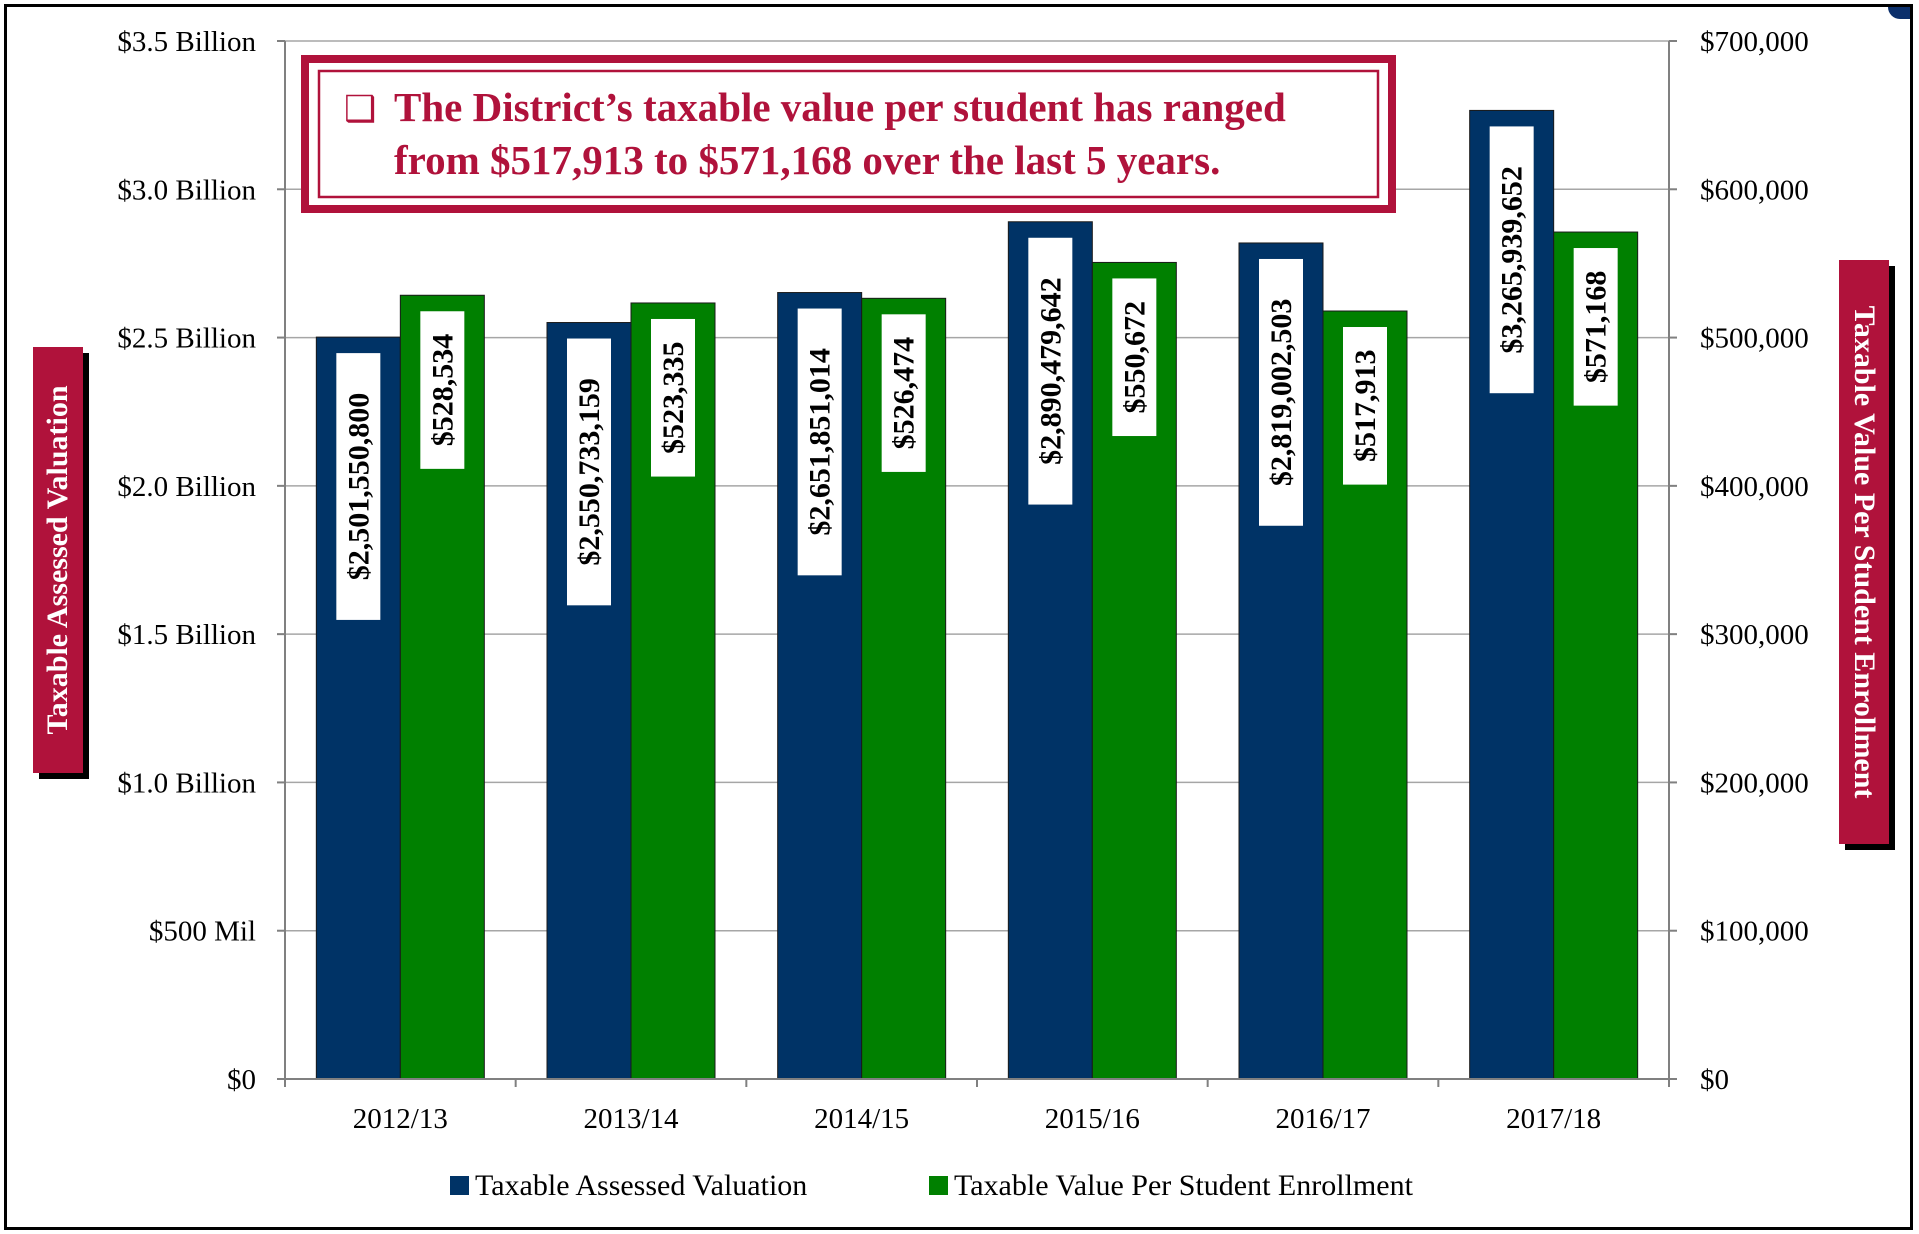  Describe the element at coordinates (241, 1080) in the screenshot. I see `left-tick-label: $0` at that location.